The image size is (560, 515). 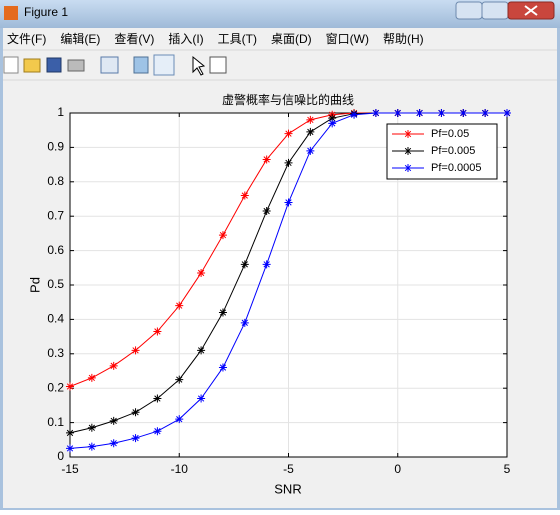 What do you see at coordinates (141, 65) in the screenshot?
I see `colorbar-icon` at bounding box center [141, 65].